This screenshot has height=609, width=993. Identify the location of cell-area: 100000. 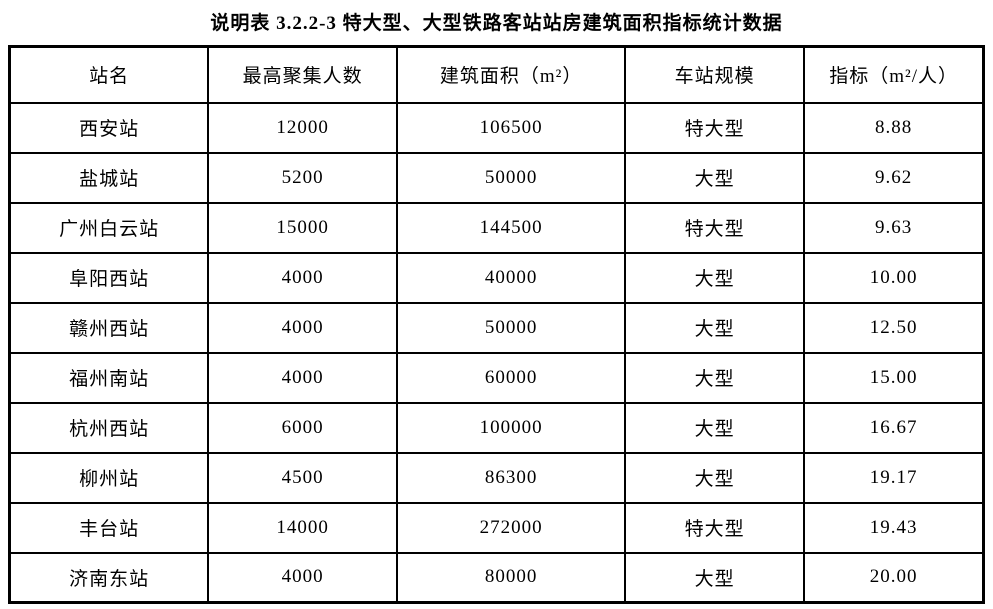
(511, 427).